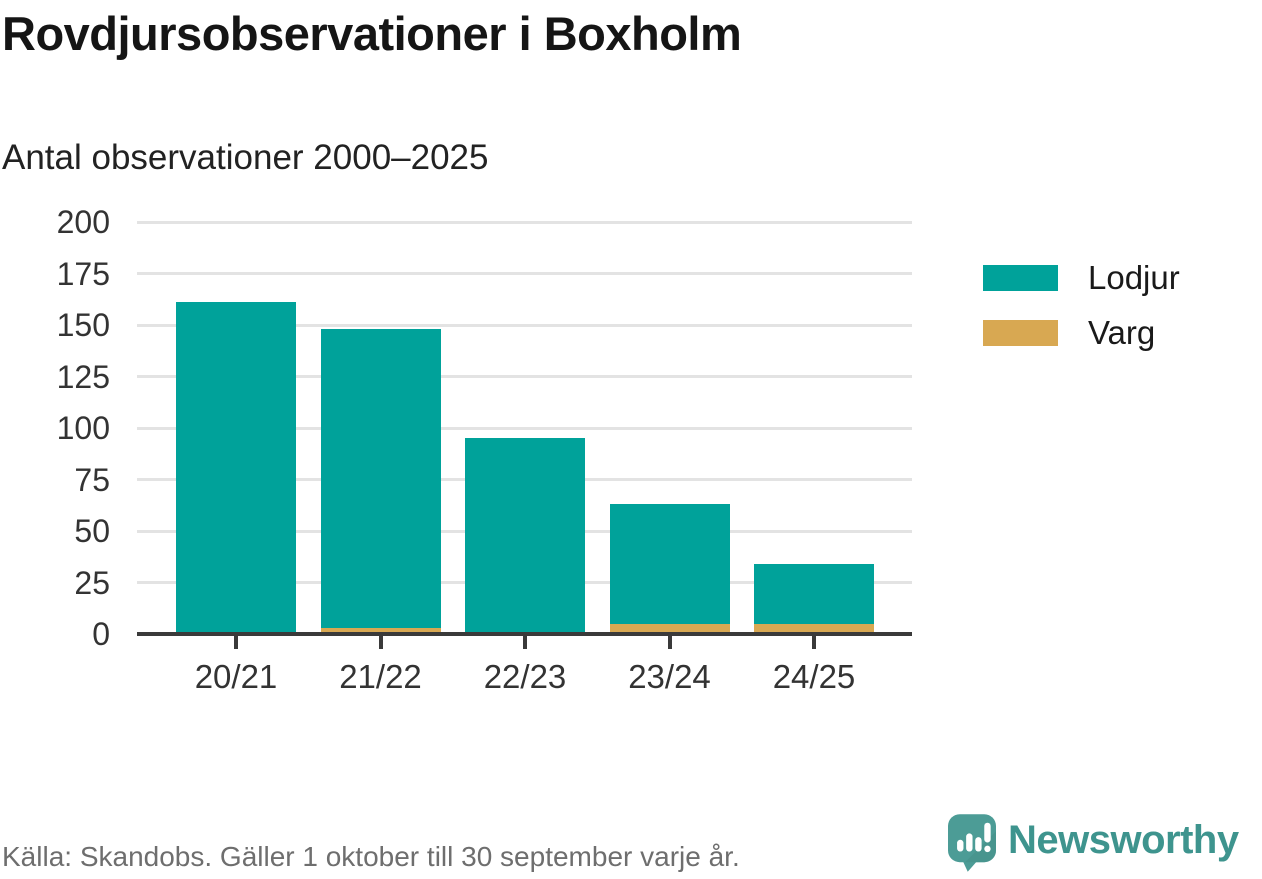 The height and width of the screenshot is (879, 1262). Describe the element at coordinates (101, 634) in the screenshot. I see `y-axis-tick-label: 0` at that location.